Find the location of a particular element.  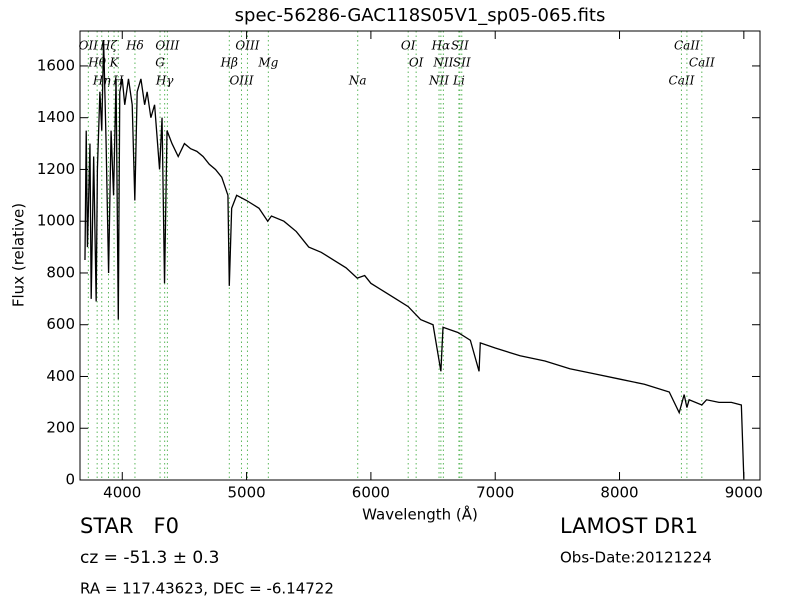

spectral-line-label: Mg is located at coordinates (267, 63).